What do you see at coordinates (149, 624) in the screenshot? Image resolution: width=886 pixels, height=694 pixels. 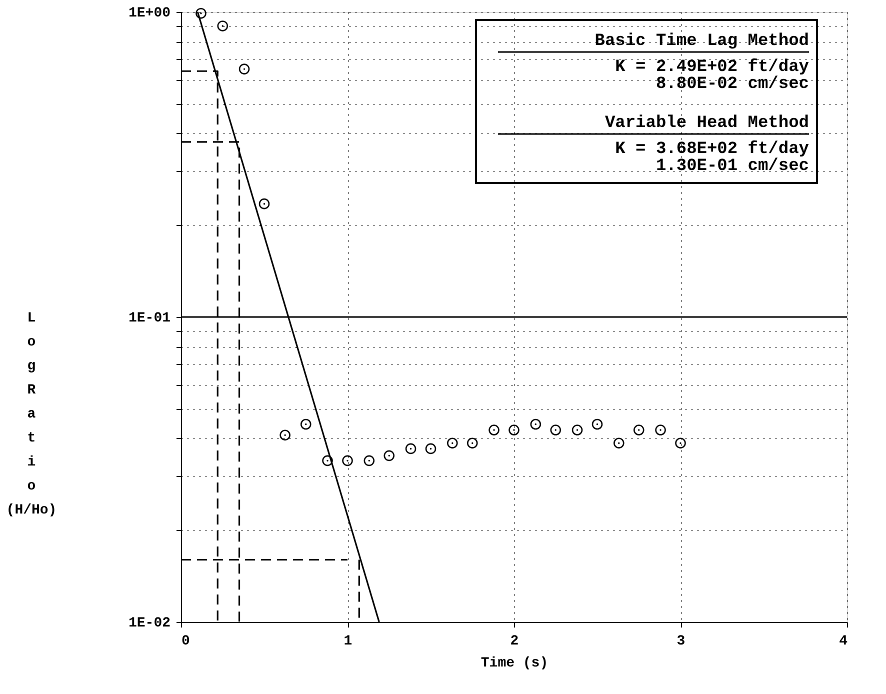 I see `y-tick-label: 1E-02` at bounding box center [149, 624].